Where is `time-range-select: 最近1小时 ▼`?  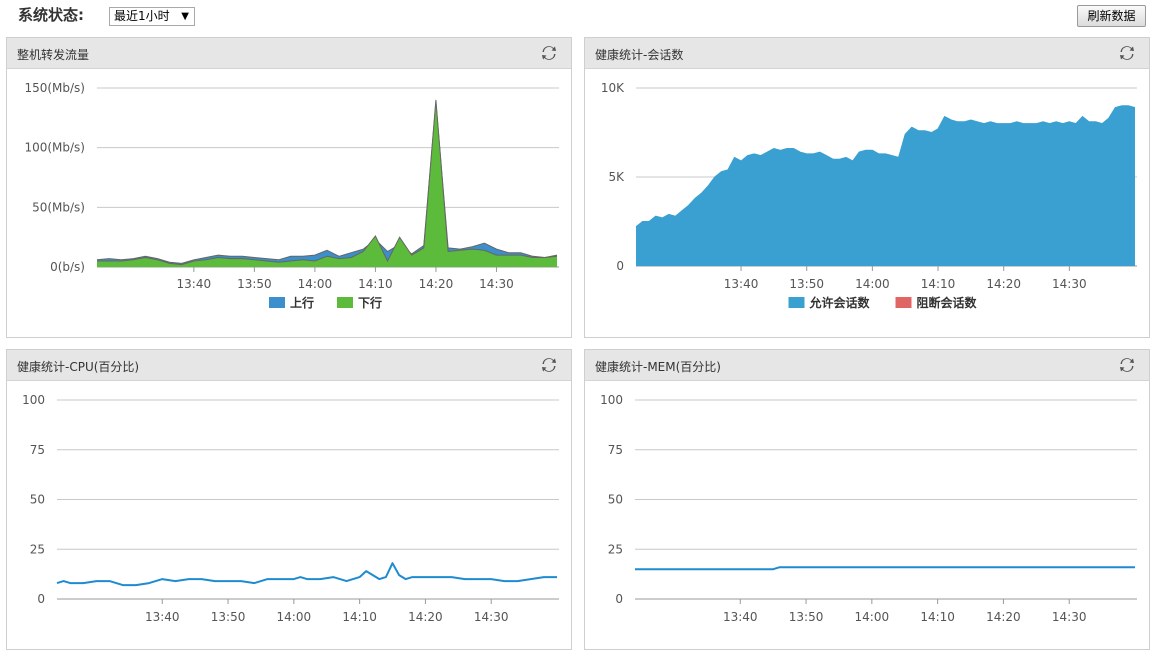 time-range-select: 最近1小时 ▼ is located at coordinates (152, 16).